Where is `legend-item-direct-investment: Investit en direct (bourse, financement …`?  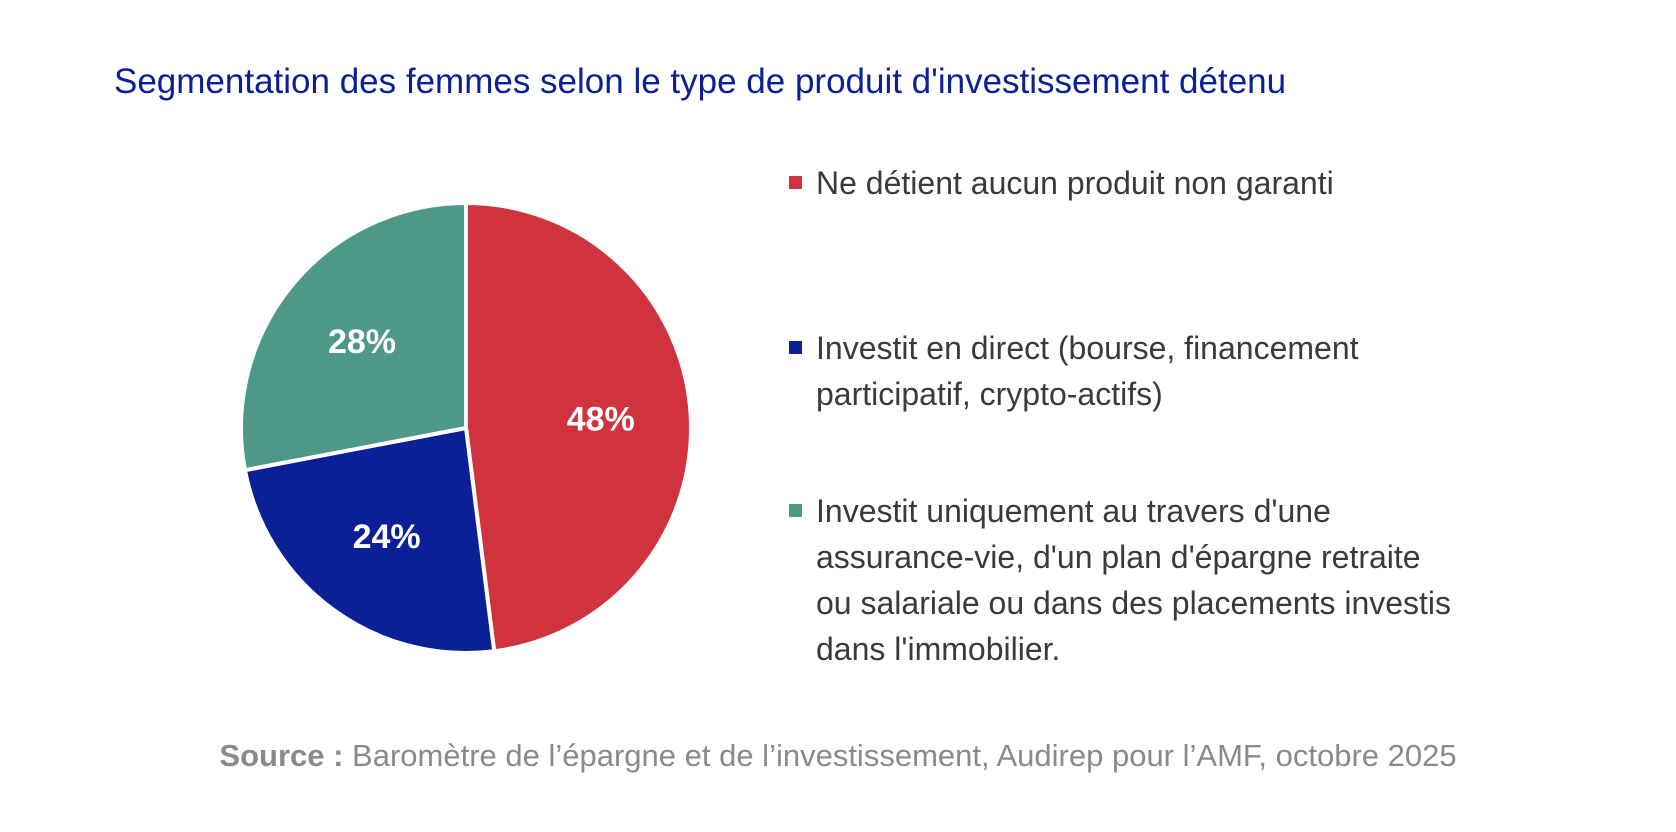 legend-item-direct-investment: Investit en direct (bourse, financement … is located at coordinates (1162, 371).